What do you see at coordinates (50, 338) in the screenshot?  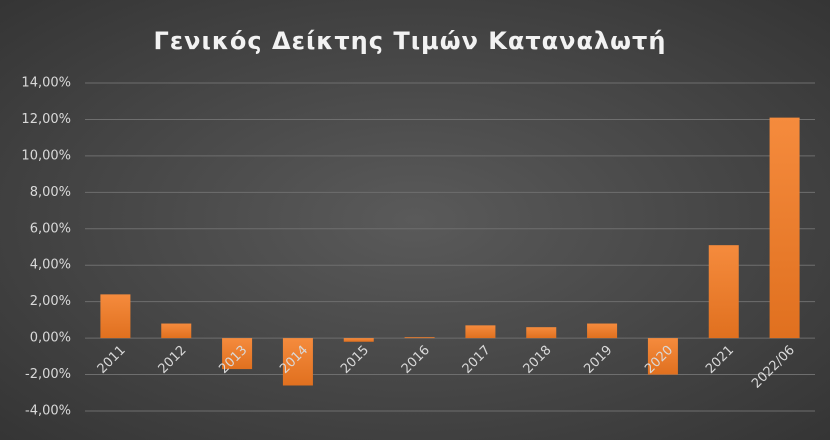 I see `y-tick-label: 0,00%` at bounding box center [50, 338].